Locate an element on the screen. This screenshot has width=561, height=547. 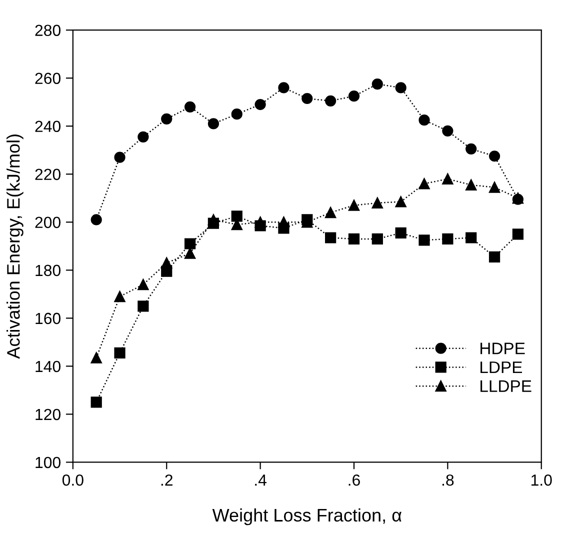
y-tick-label: 240 is located at coordinates (47, 126).